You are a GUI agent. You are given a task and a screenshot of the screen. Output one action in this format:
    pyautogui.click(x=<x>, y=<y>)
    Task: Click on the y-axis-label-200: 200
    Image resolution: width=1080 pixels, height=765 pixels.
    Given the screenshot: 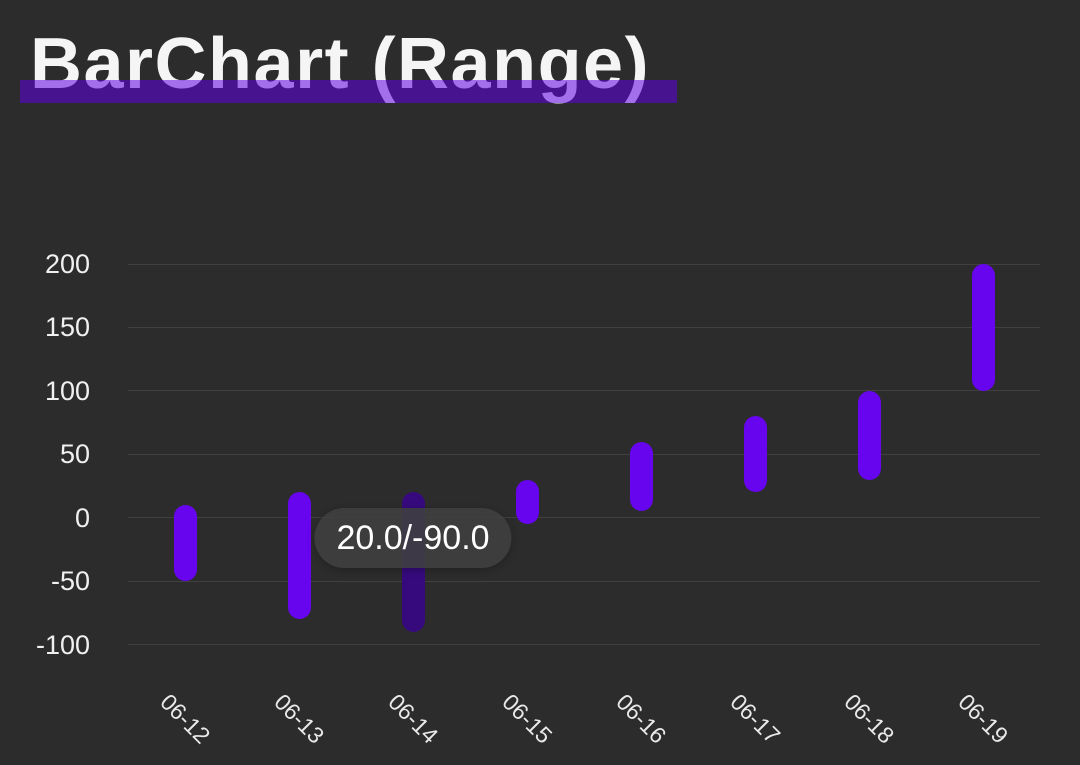 What is the action you would take?
    pyautogui.click(x=67, y=264)
    